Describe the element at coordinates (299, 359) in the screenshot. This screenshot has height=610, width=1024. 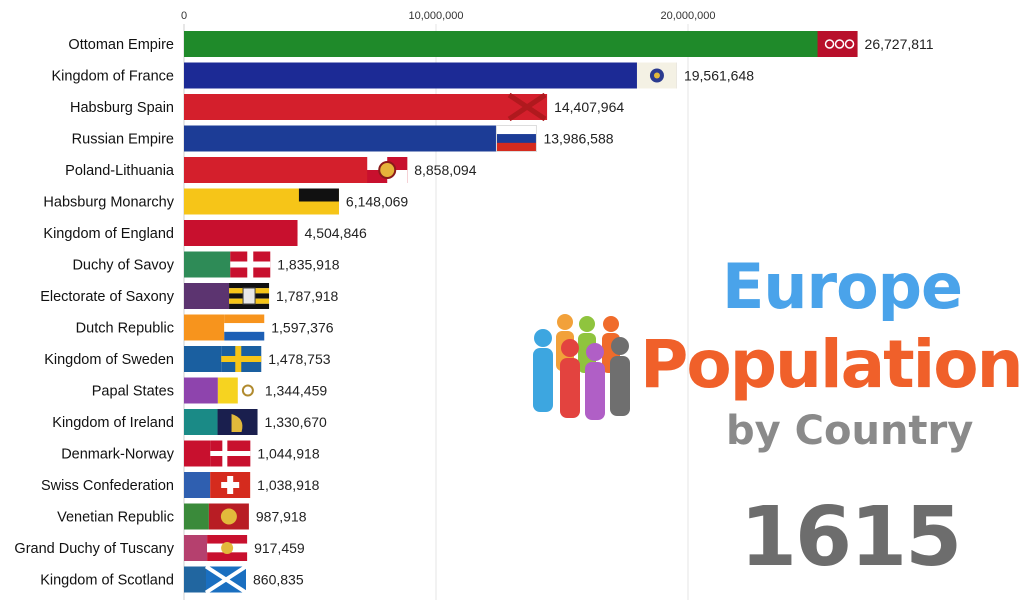
I see `value-label: 1,478,753` at that location.